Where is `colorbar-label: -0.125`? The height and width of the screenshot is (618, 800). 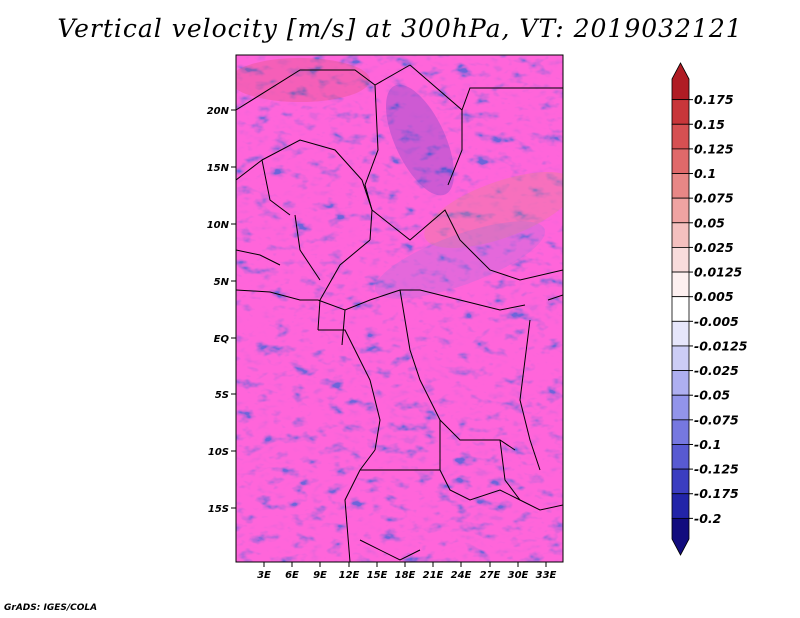 colorbar-label: -0.125 is located at coordinates (716, 469).